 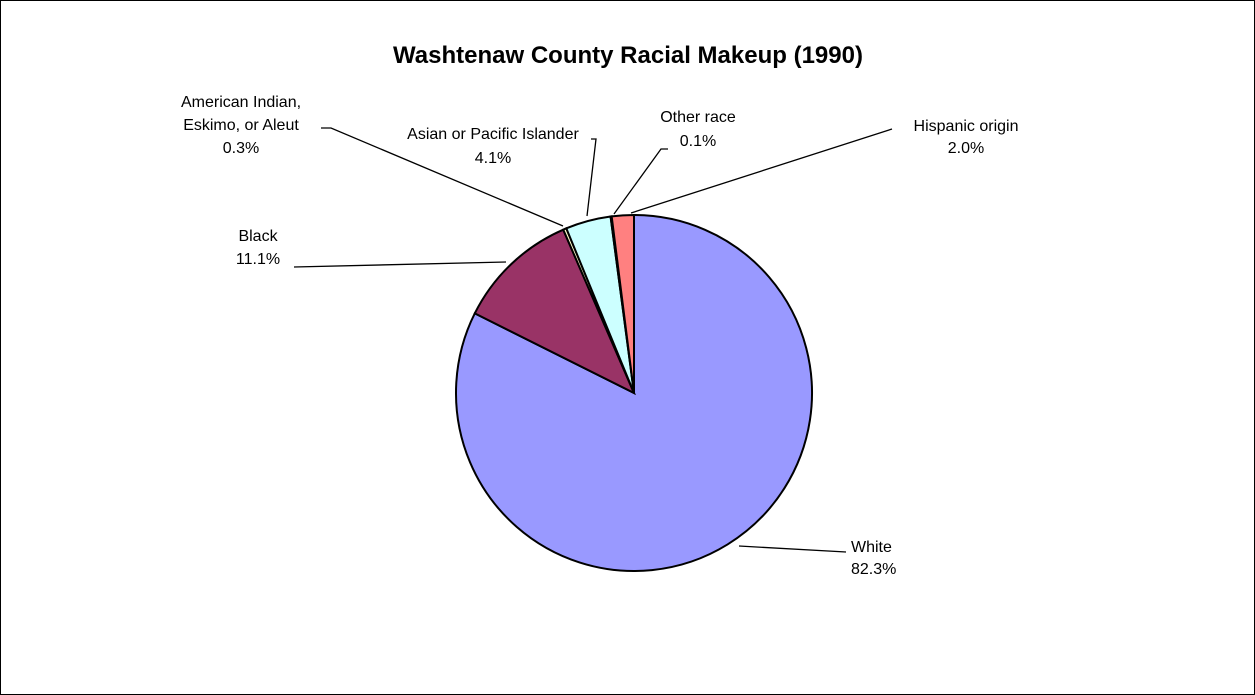 I want to click on slice-name-label: American Indian, Eskimo, or Aleut, so click(x=241, y=114).